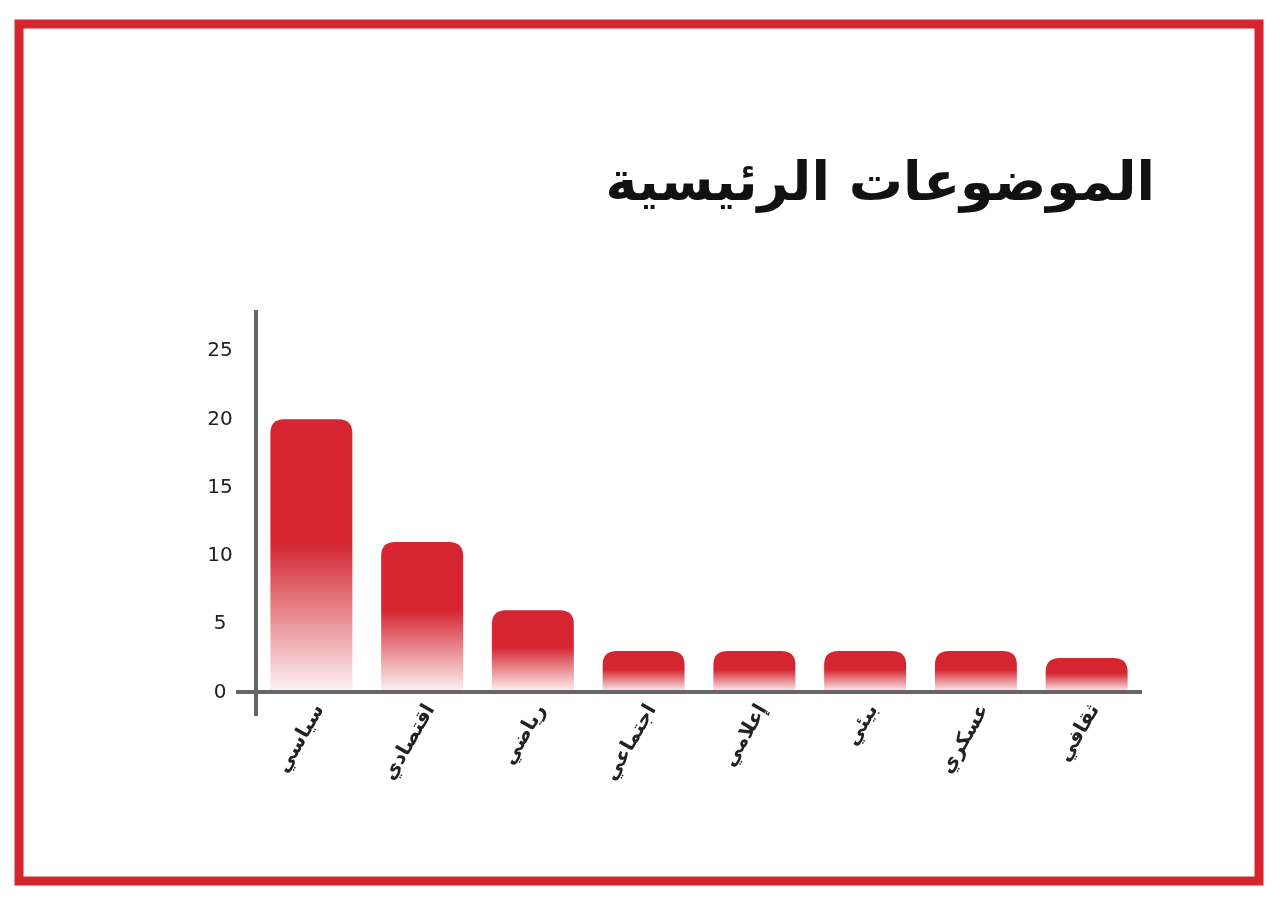 The height and width of the screenshot is (904, 1280). What do you see at coordinates (408, 742) in the screenshot?
I see `x-tick-label: اقتصادي` at bounding box center [408, 742].